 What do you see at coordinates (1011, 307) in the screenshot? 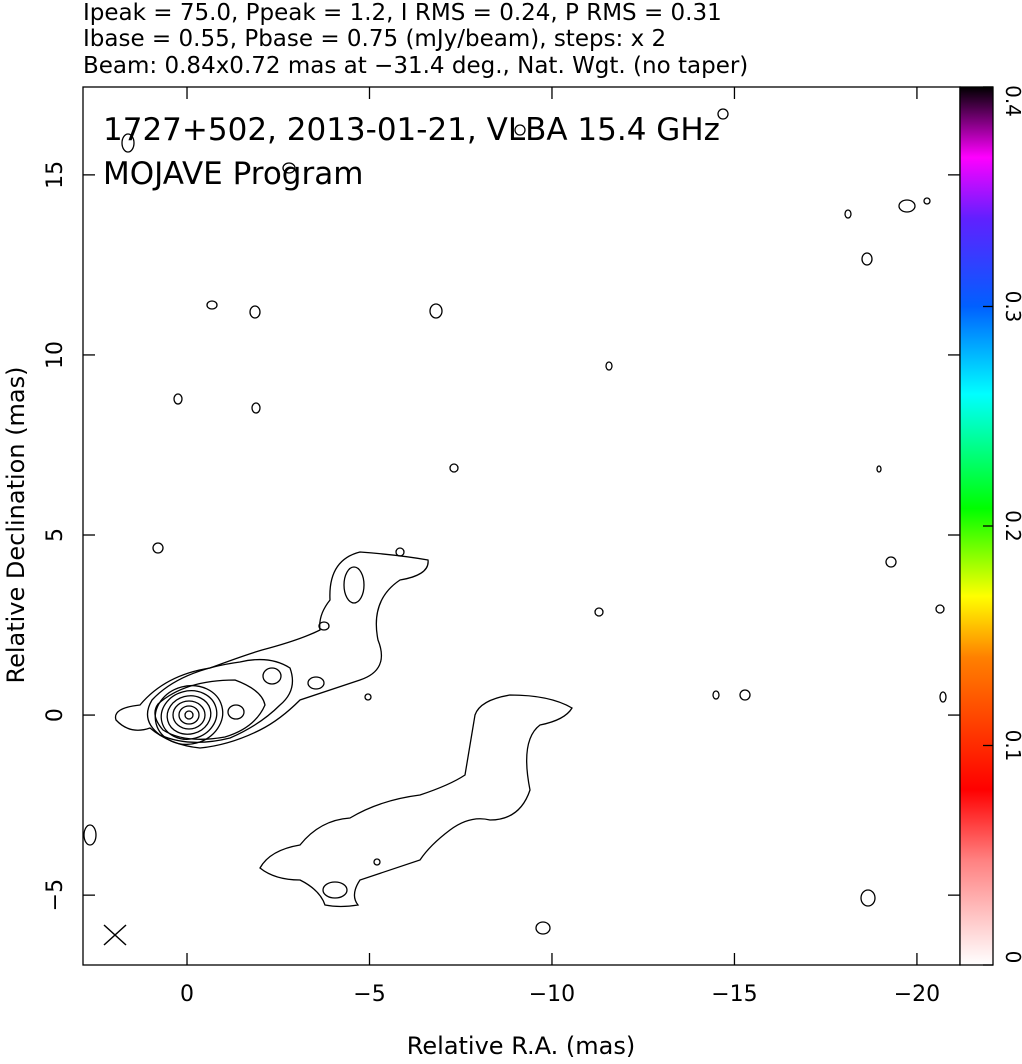
I see `colorbar-tick-label: 0.3` at bounding box center [1011, 307].